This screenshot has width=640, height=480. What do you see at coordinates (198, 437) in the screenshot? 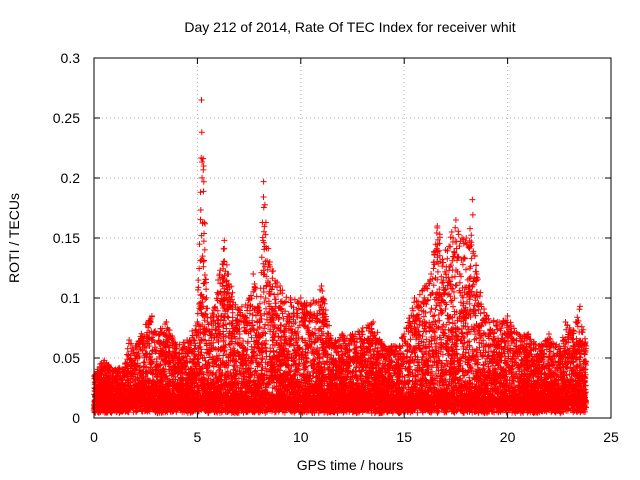
I see `x-tick-label: 5` at bounding box center [198, 437].